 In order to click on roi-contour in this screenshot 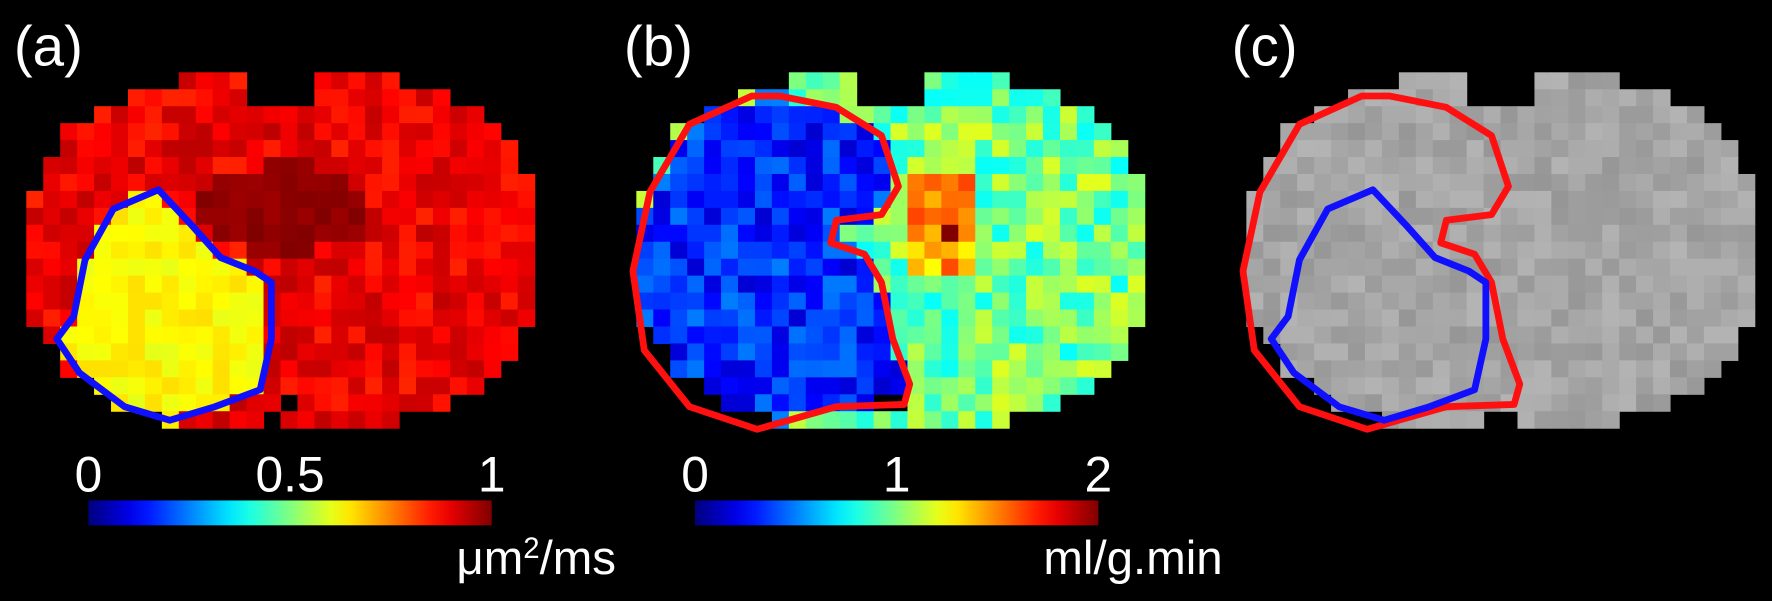, I will do `click(1378, 305)`.